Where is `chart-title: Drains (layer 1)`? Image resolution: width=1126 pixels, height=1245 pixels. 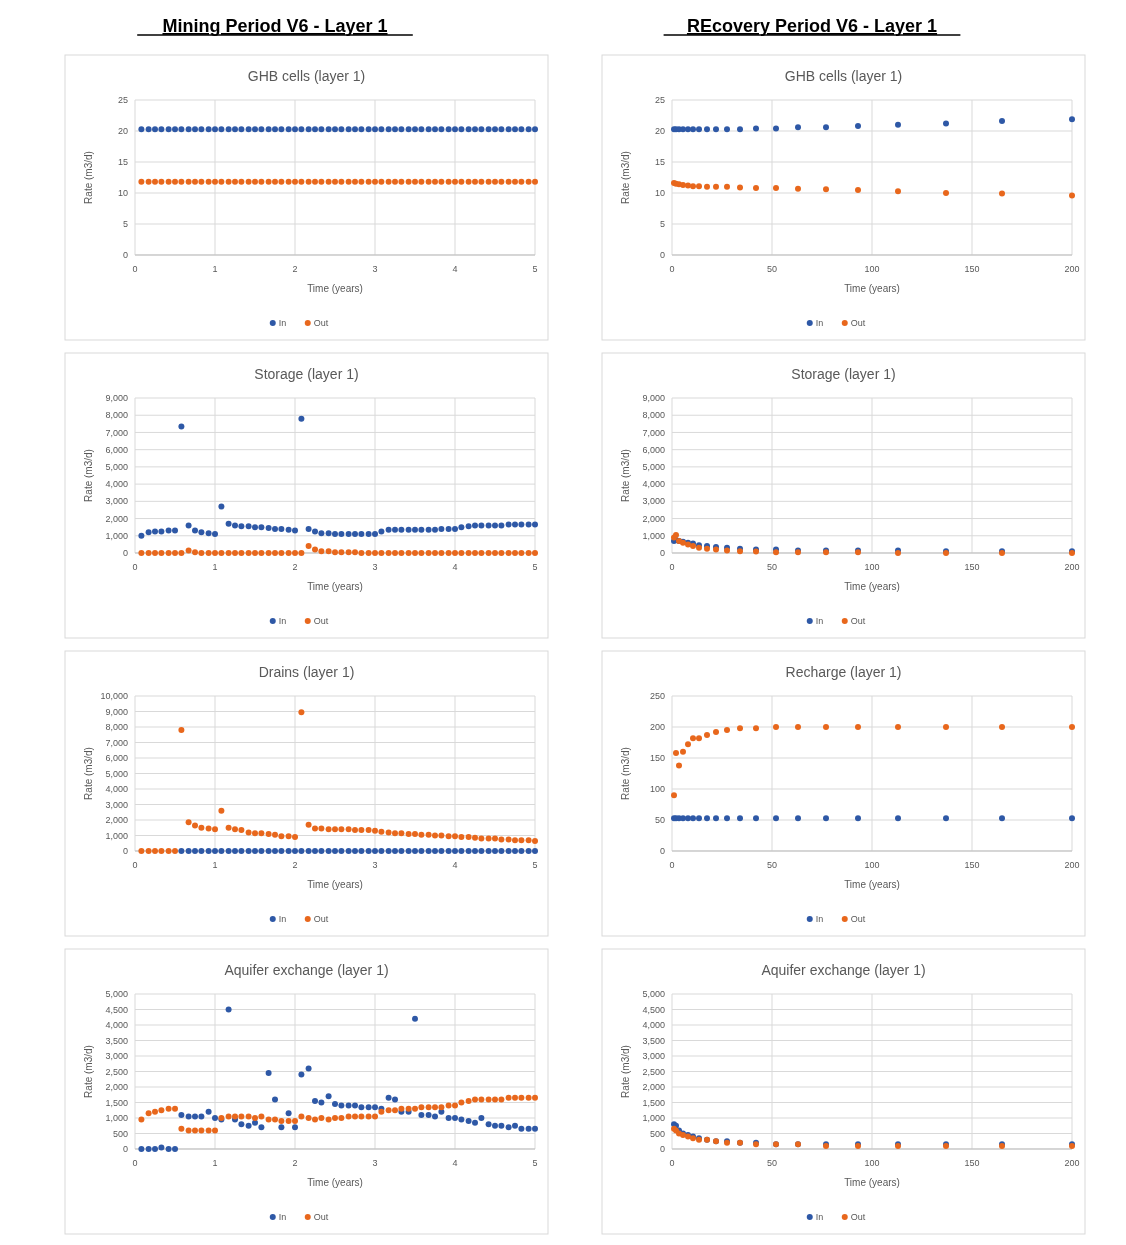
chart-title: Drains (layer 1) is located at coordinates (306, 672).